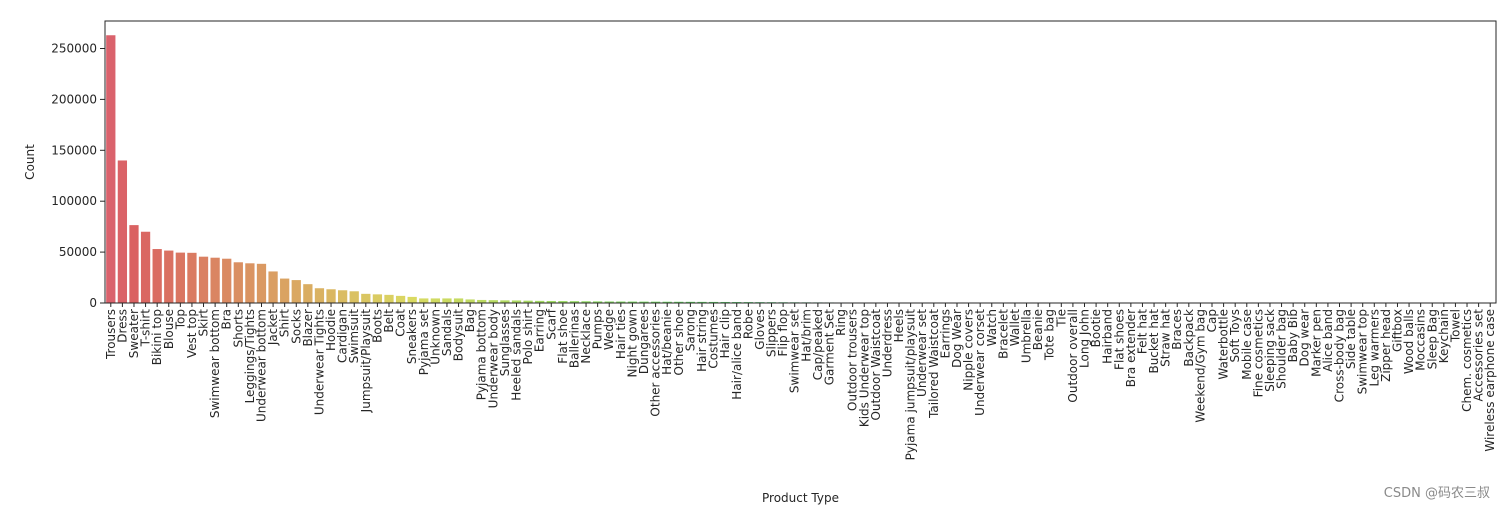  Describe the element at coordinates (1200, 366) in the screenshot. I see `x-tick-label: Weekend/Gym bag` at that location.